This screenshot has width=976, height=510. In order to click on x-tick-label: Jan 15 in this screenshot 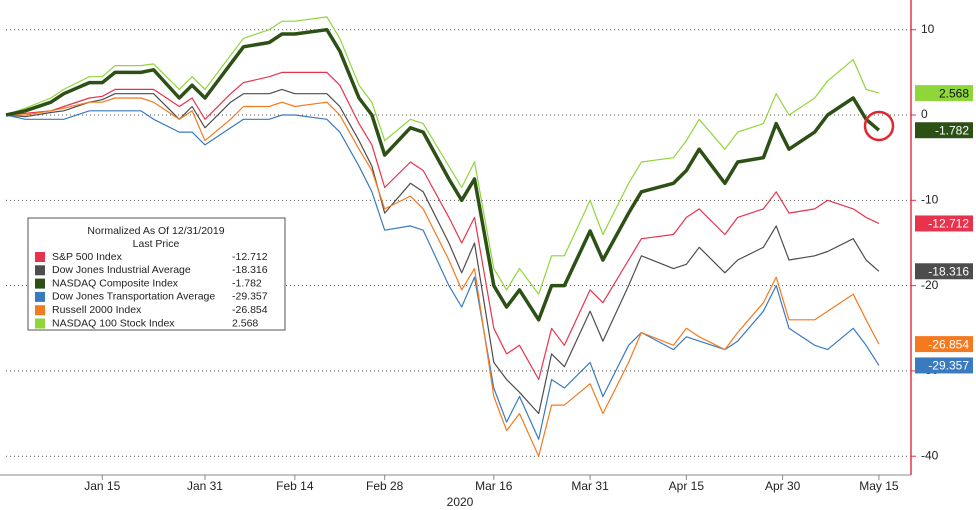, I will do `click(102, 486)`.